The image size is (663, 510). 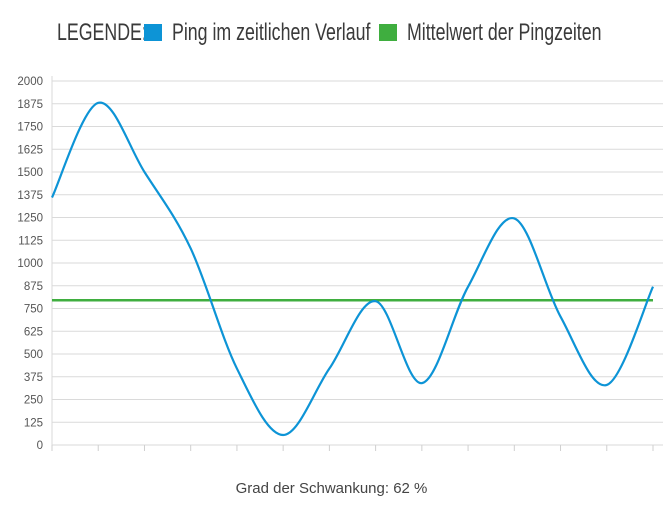 I want to click on y-tick-label: 1000, so click(x=30, y=264).